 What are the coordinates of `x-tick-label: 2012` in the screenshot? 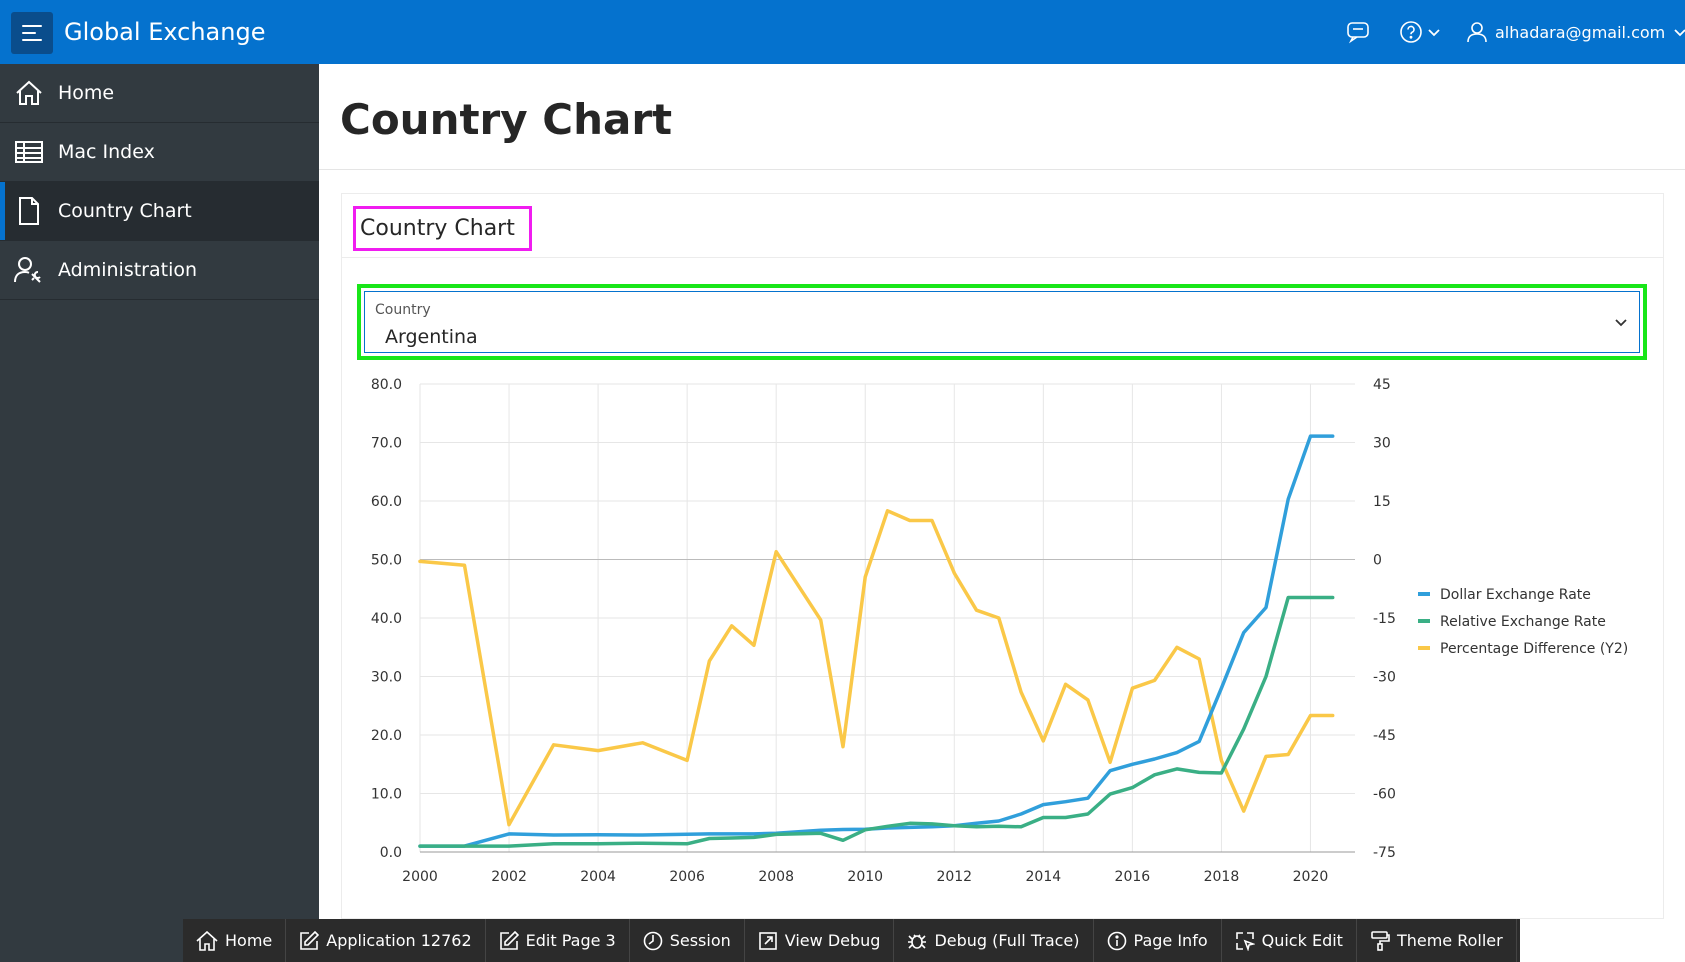 It's located at (954, 877).